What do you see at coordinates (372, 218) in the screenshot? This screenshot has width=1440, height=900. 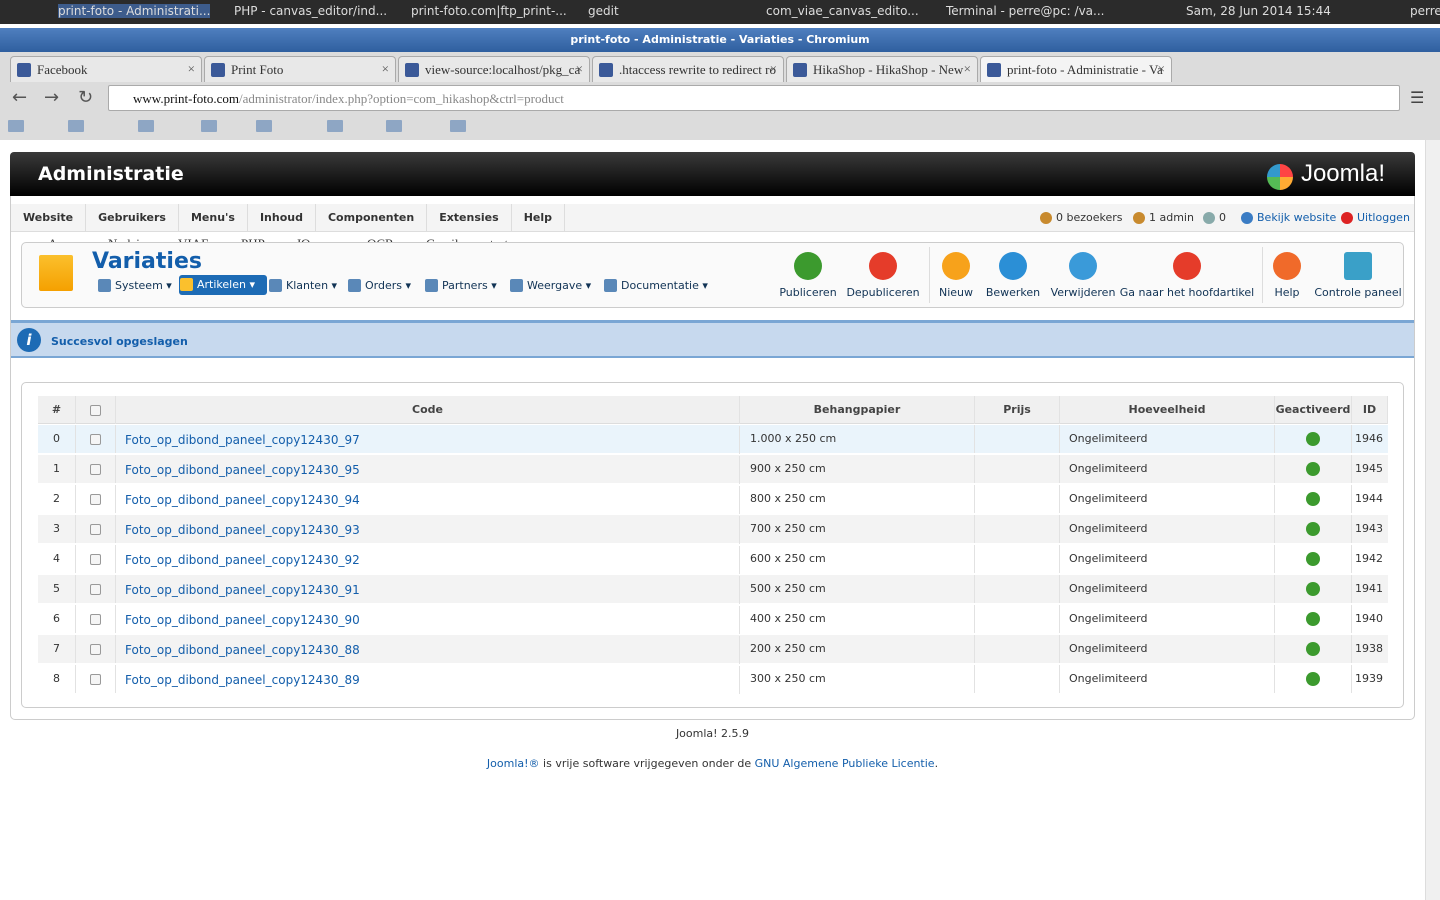 I see `menu-item: Componenten` at bounding box center [372, 218].